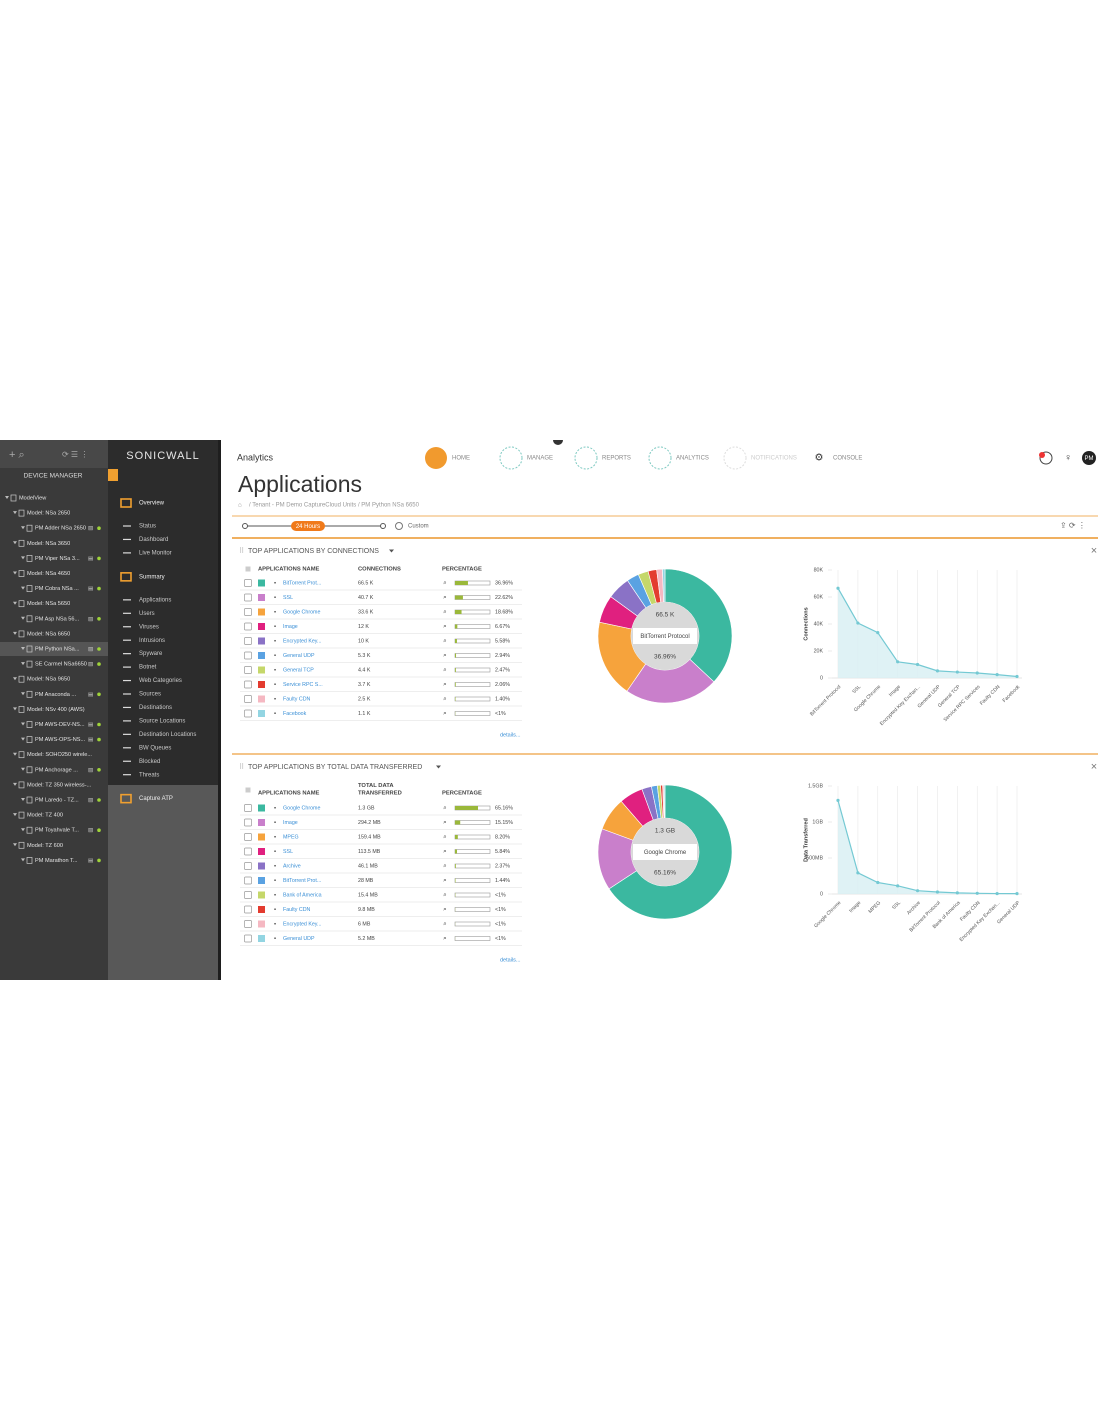  What do you see at coordinates (48, 634) in the screenshot?
I see `model-item: Model: NSa 6650` at bounding box center [48, 634].